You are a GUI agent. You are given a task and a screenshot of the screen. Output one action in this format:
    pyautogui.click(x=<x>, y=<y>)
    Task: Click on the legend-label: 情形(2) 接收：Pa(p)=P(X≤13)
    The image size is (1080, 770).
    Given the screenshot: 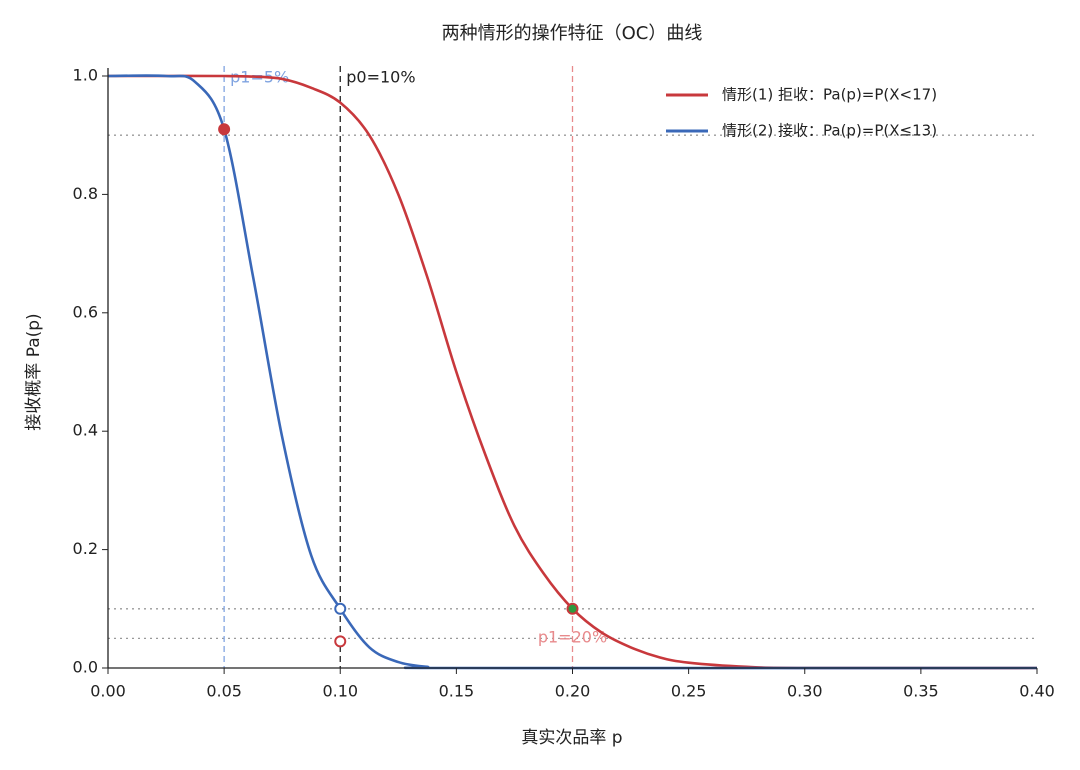 What is the action you would take?
    pyautogui.click(x=829, y=131)
    